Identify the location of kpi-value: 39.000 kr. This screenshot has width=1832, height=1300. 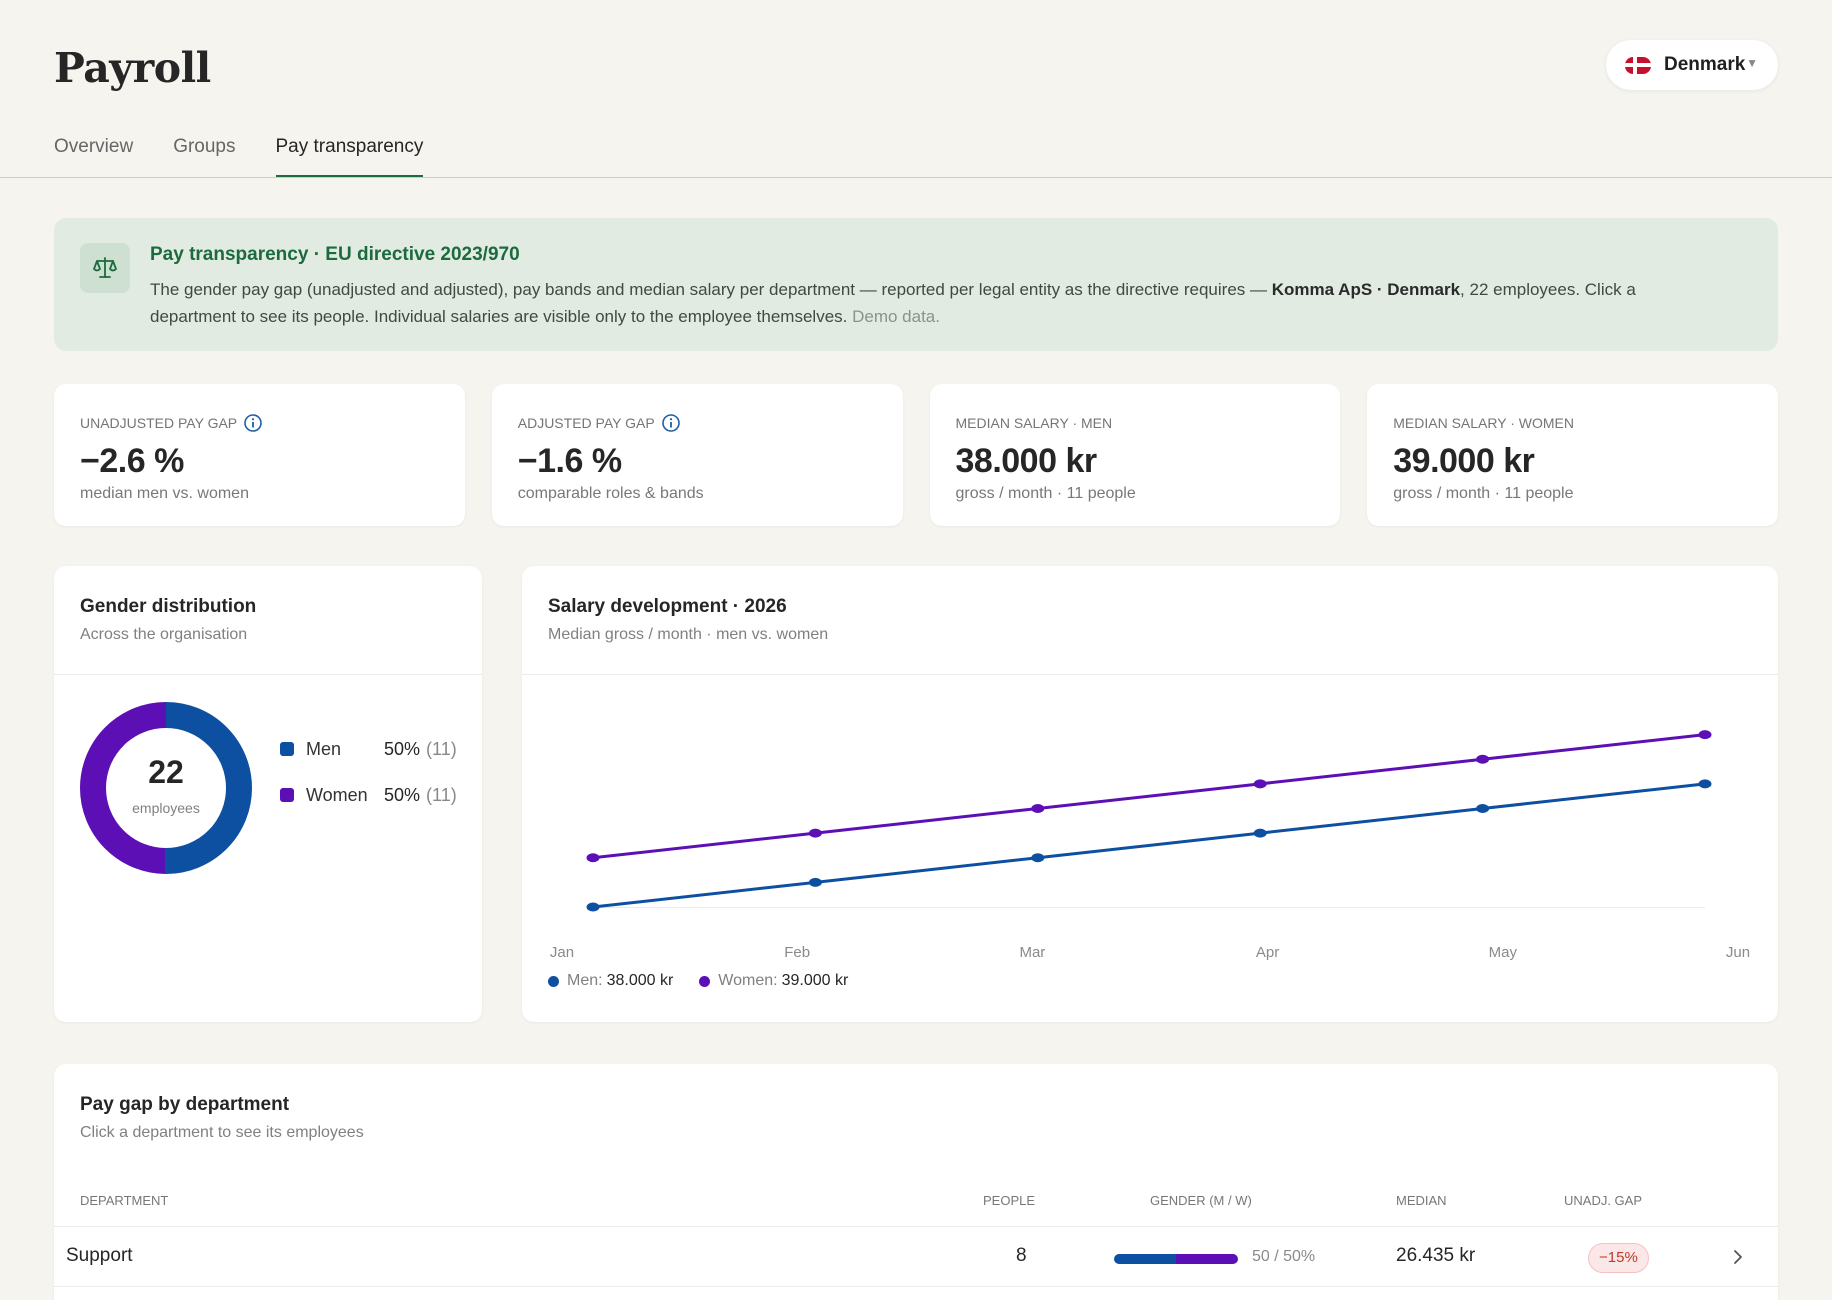
(1464, 461).